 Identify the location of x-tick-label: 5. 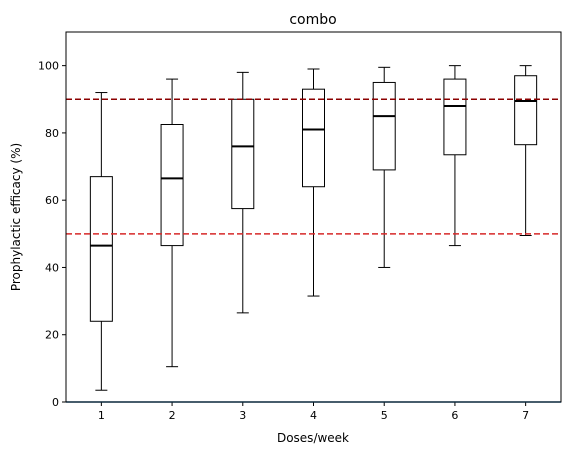
(384, 415).